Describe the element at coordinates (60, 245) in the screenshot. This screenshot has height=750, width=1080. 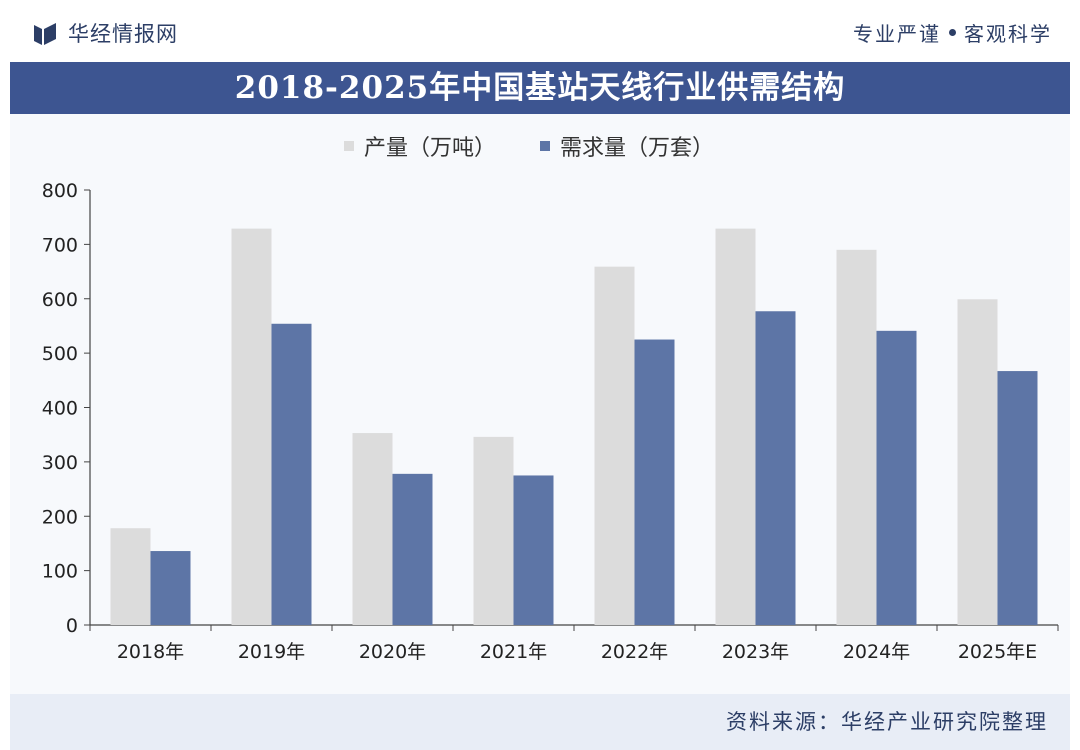
I see `y-tick-label-7: 700` at that location.